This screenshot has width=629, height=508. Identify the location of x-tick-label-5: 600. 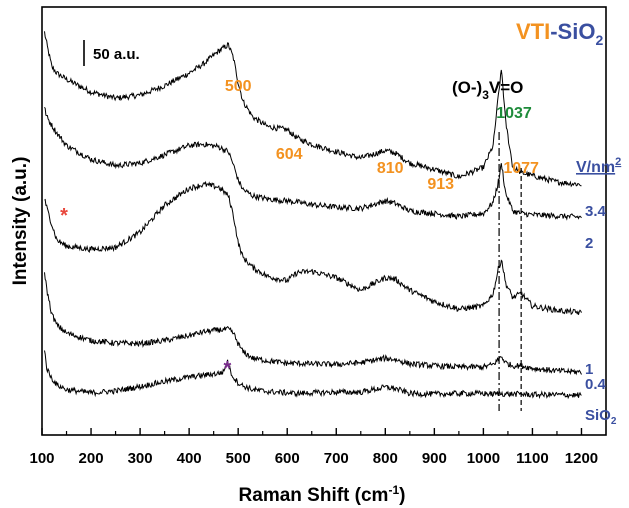
(287, 458).